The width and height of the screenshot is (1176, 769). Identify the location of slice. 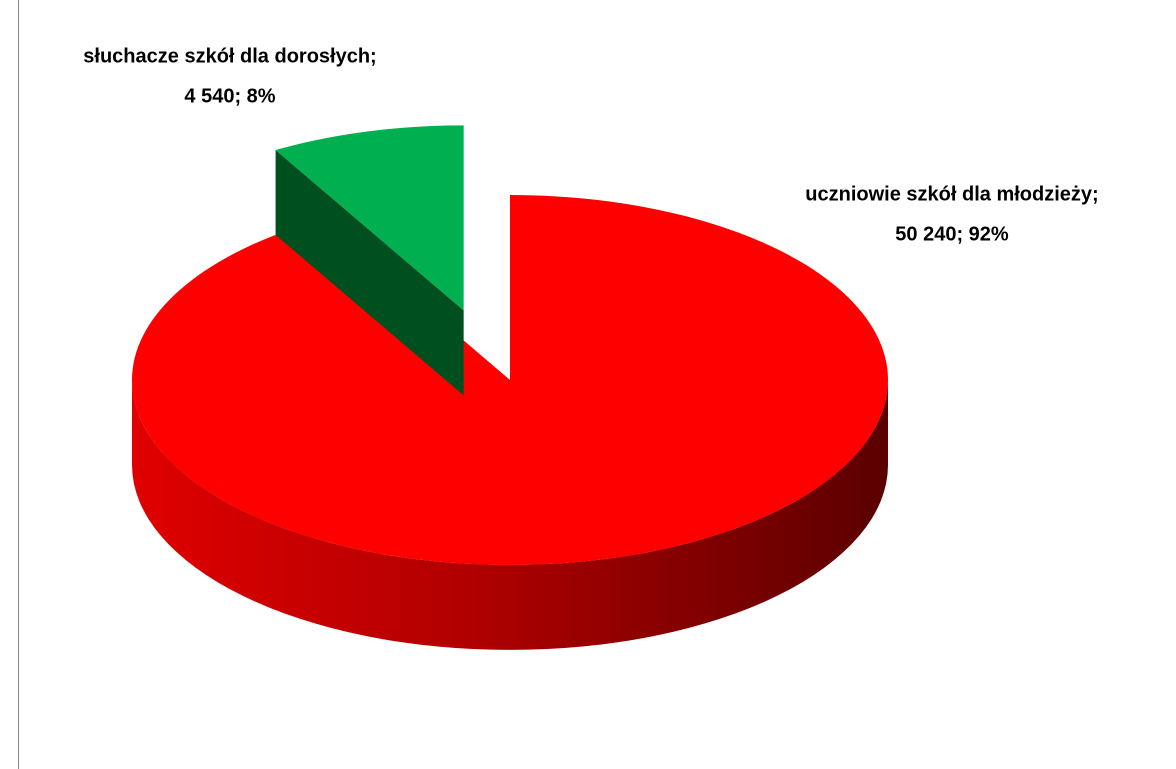
(369, 218).